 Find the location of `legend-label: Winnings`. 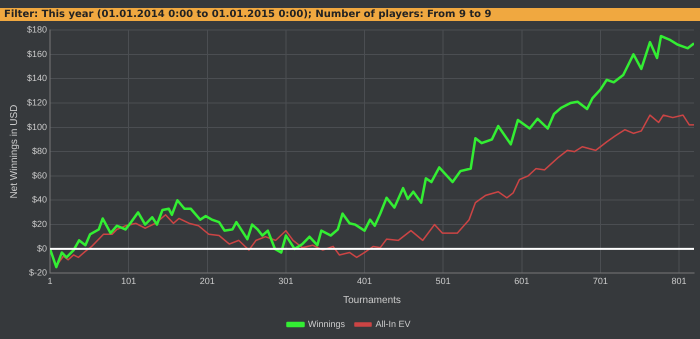

legend-label: Winnings is located at coordinates (327, 323).